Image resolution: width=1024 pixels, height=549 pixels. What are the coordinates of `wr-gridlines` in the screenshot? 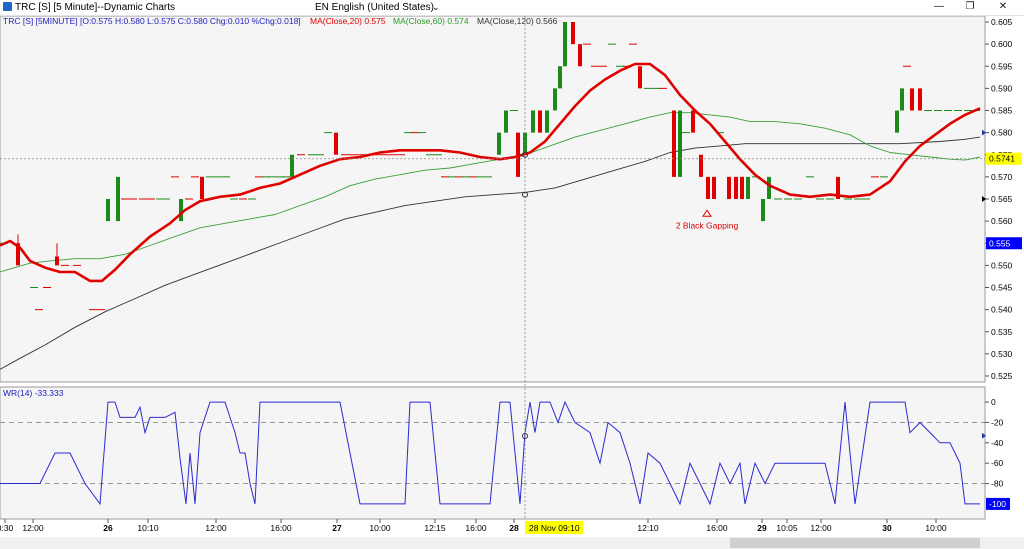 It's located at (492, 453).